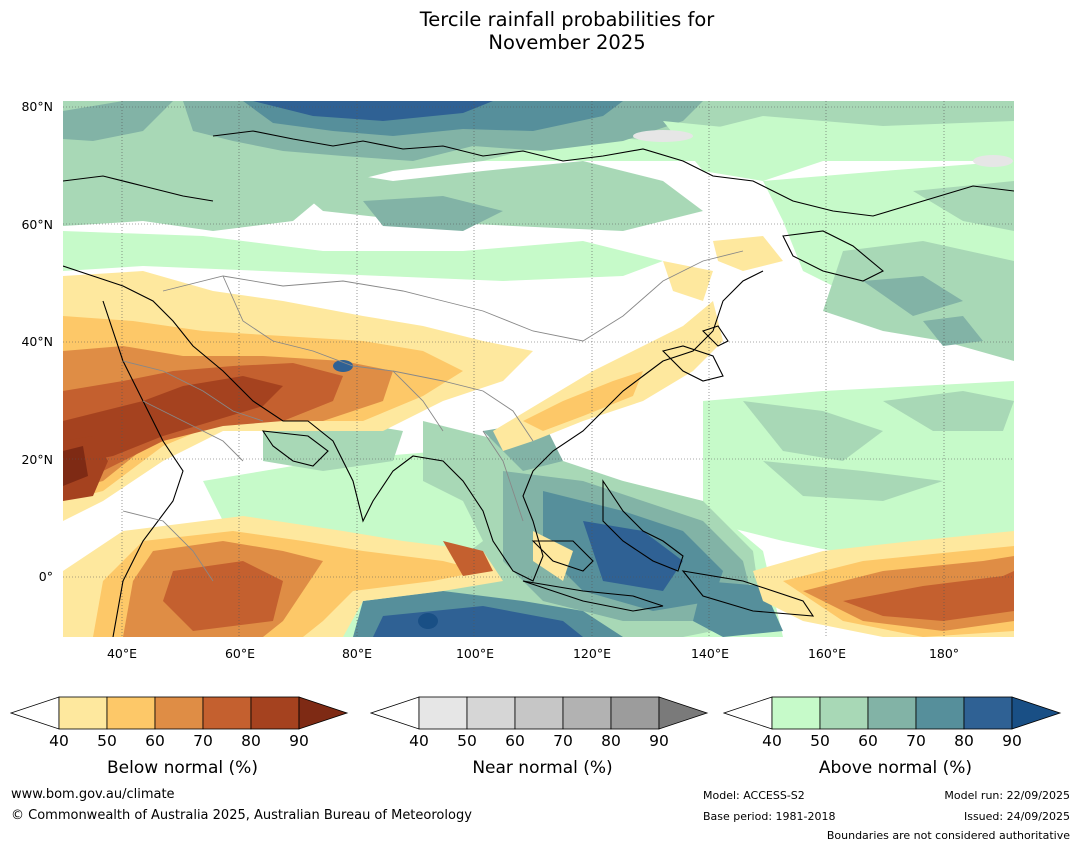 The height and width of the screenshot is (850, 1081). I want to click on tick-above-90: 90, so click(1012, 741).